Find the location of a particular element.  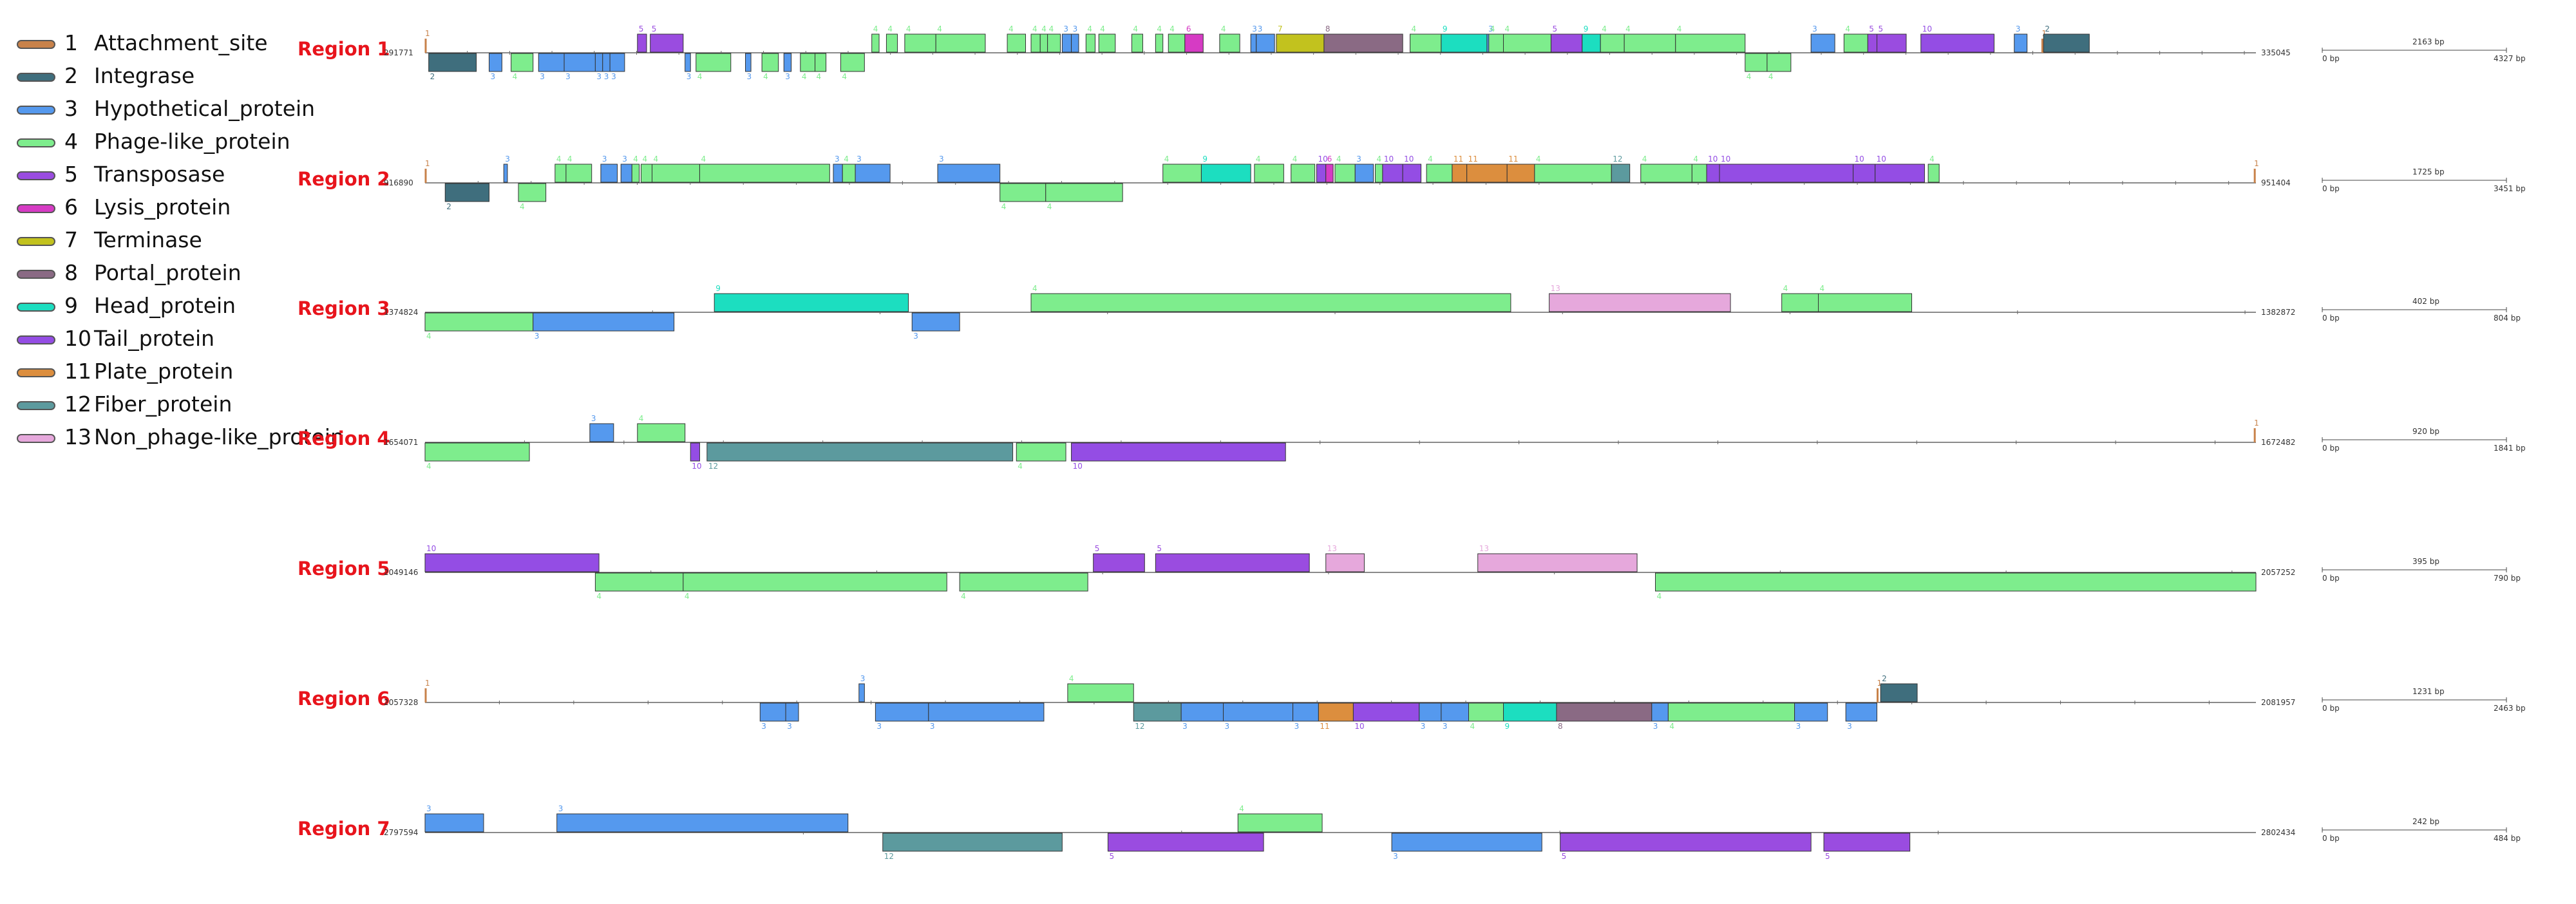

legend-number: 9 is located at coordinates (71, 306).